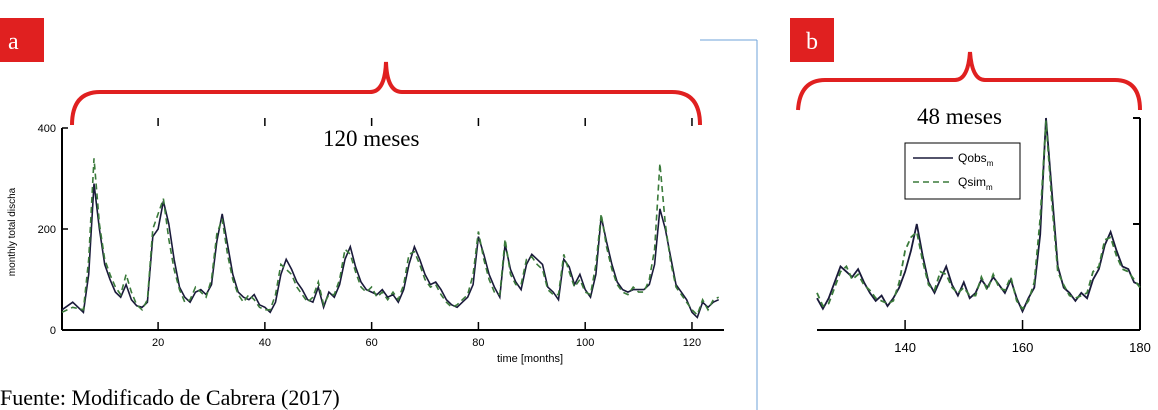 The height and width of the screenshot is (410, 1158). I want to click on series-b, so click(978, 215).